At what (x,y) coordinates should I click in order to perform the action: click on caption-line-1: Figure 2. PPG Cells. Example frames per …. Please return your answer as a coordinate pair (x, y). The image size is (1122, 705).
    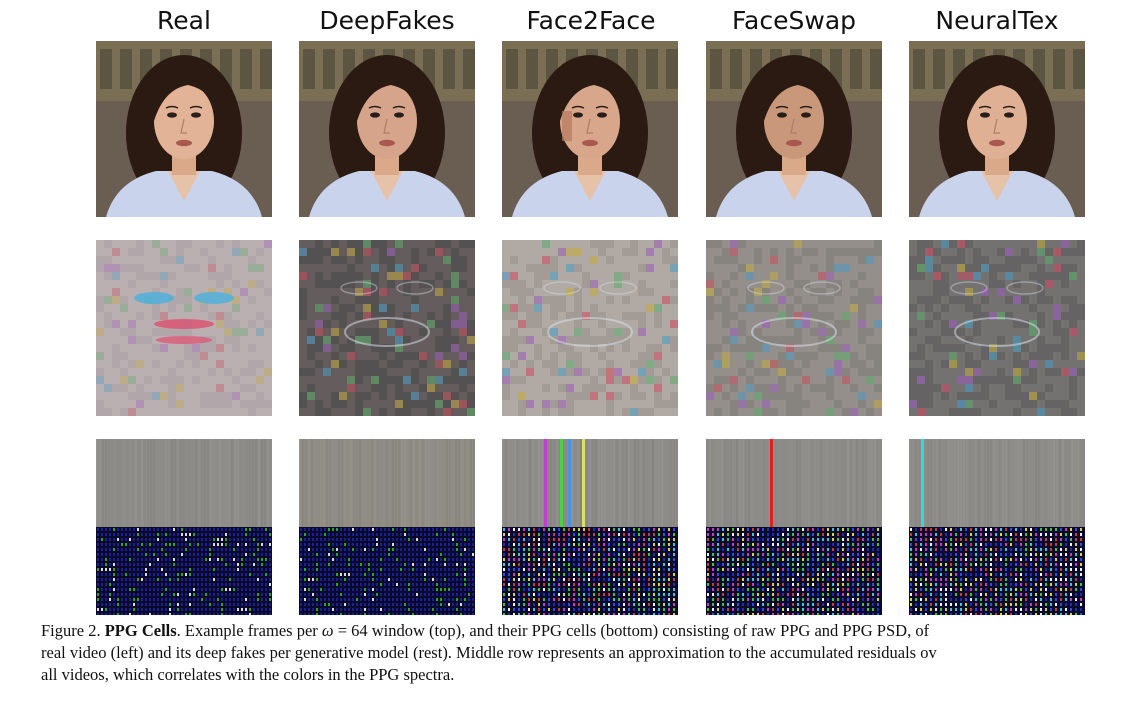
    Looking at the image, I should click on (578, 631).